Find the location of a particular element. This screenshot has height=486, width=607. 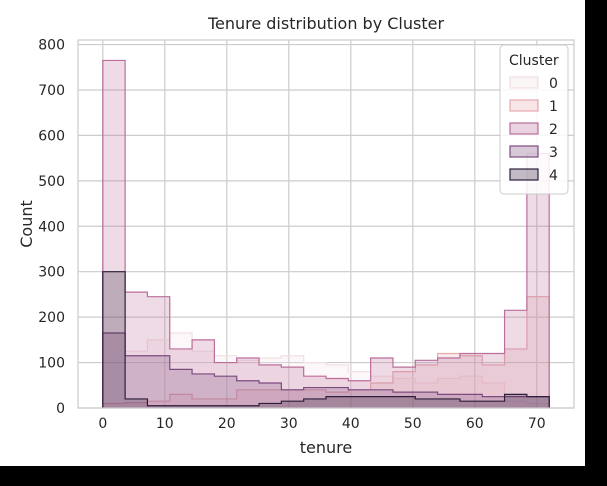

x-tick-label: 40 is located at coordinates (351, 424).